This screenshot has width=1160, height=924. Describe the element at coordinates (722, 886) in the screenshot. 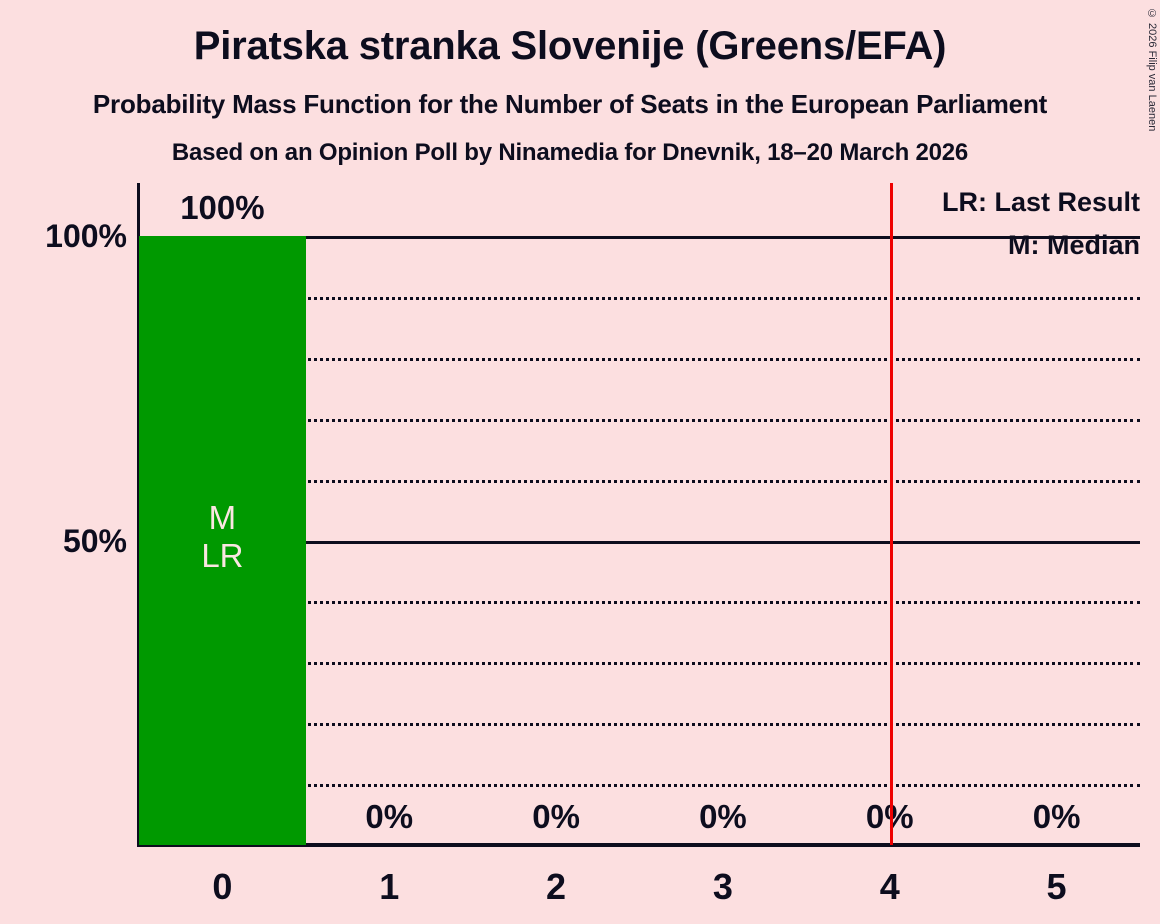

I see `x-axis-tick-label: 3` at that location.